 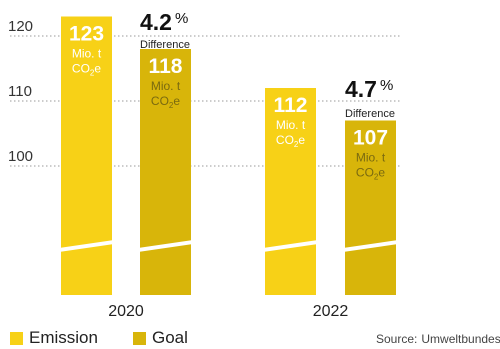 I want to click on unit-label-goal-2020: Mio. t, so click(x=166, y=86).